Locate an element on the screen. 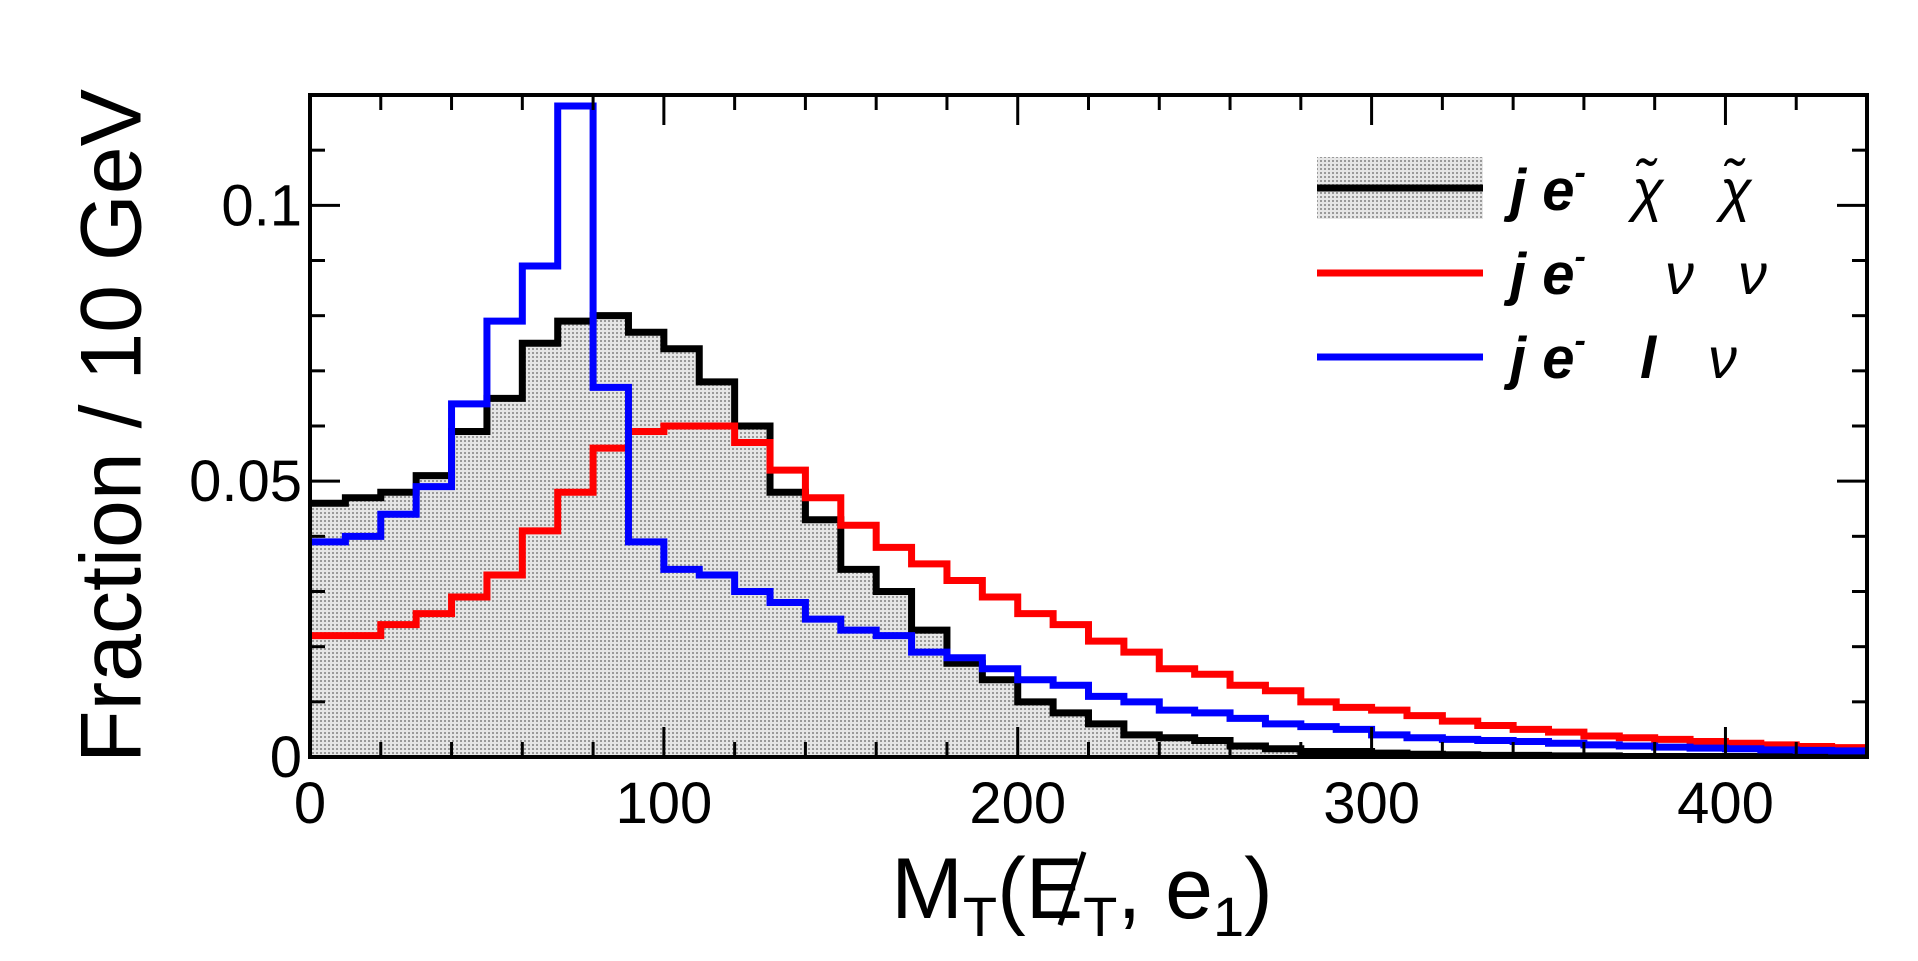 Image resolution: width=1918 pixels, height=961 pixels. x-tick-label-0: 0 is located at coordinates (310, 803).